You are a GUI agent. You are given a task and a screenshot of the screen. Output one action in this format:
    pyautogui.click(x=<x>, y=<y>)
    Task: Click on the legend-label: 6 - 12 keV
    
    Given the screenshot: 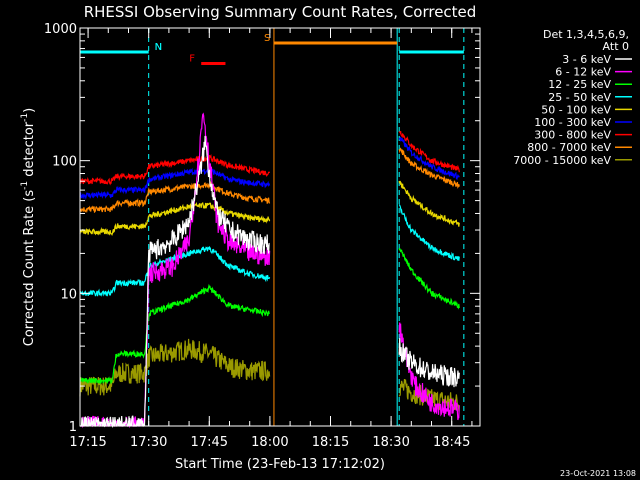 What is the action you would take?
    pyautogui.click(x=583, y=72)
    